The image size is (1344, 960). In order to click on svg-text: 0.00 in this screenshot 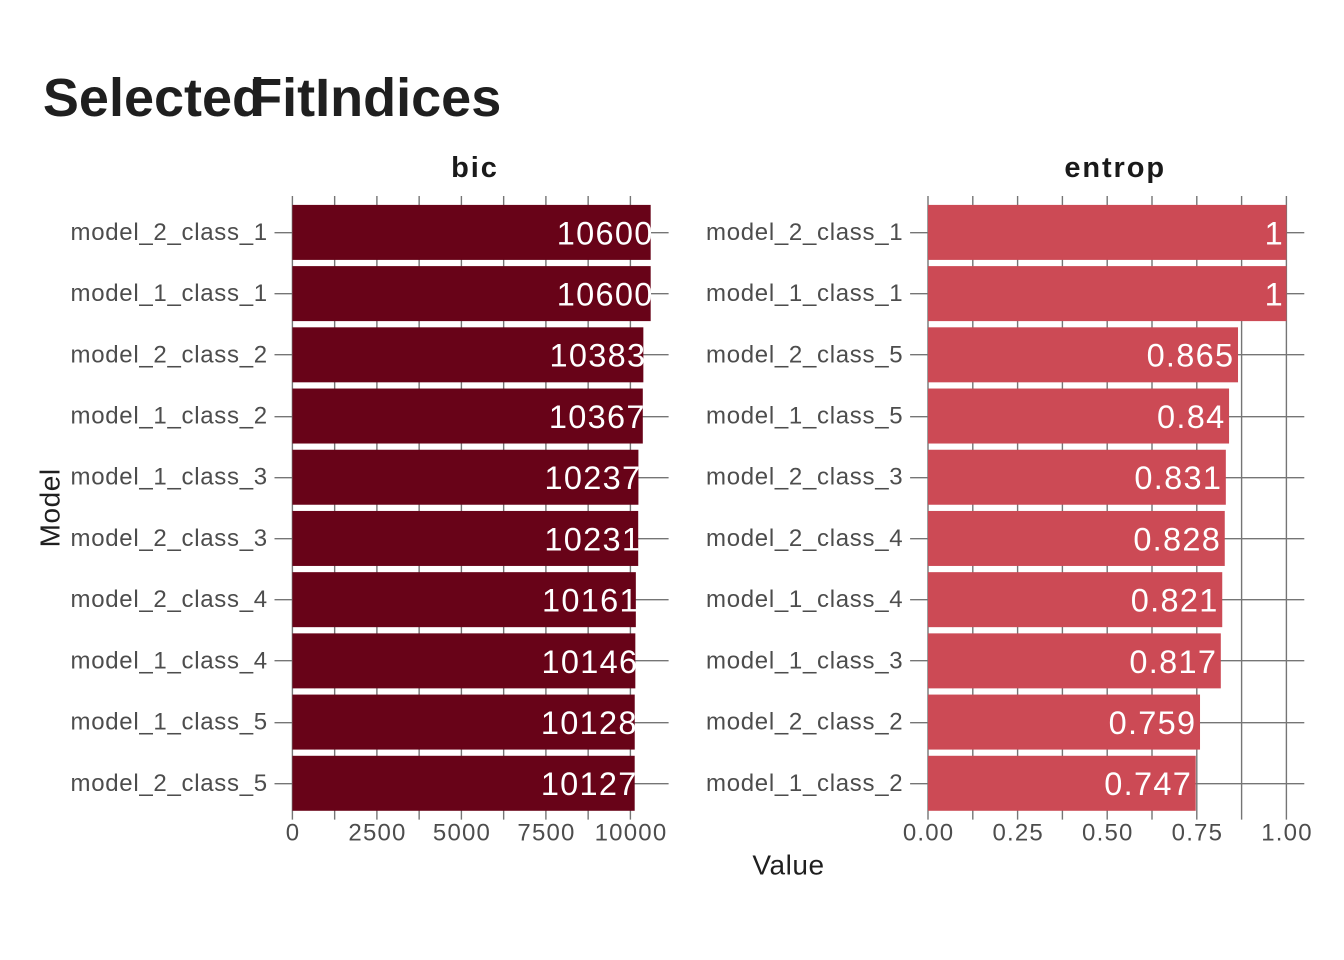, I will do `click(929, 833)`.